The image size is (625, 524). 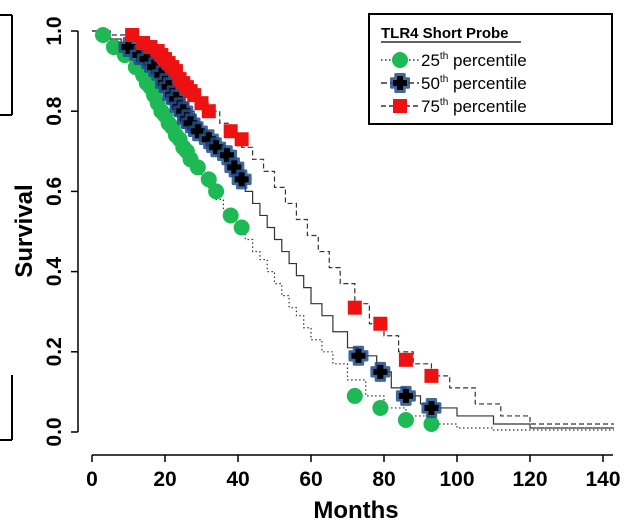 I want to click on y-tick-label: 1.0, so click(x=54, y=30).